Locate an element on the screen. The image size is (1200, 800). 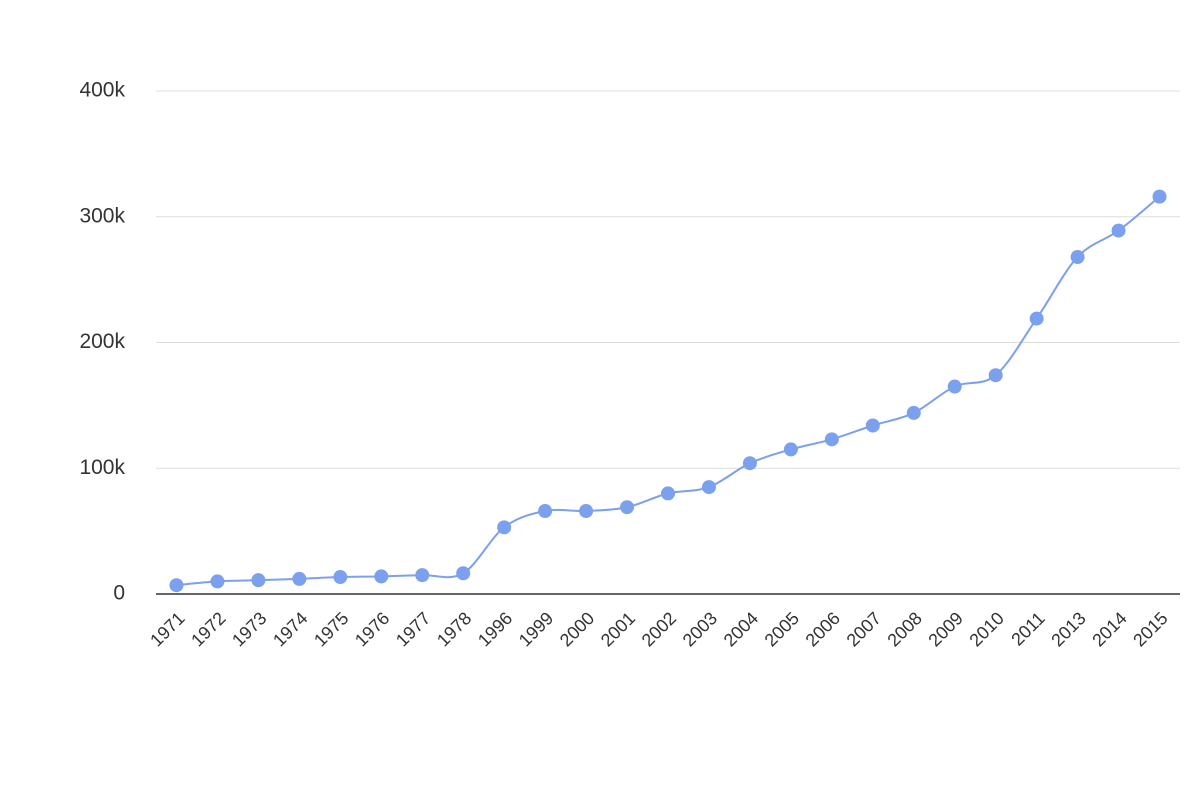
x-tick-label: 2007 is located at coordinates (864, 629).